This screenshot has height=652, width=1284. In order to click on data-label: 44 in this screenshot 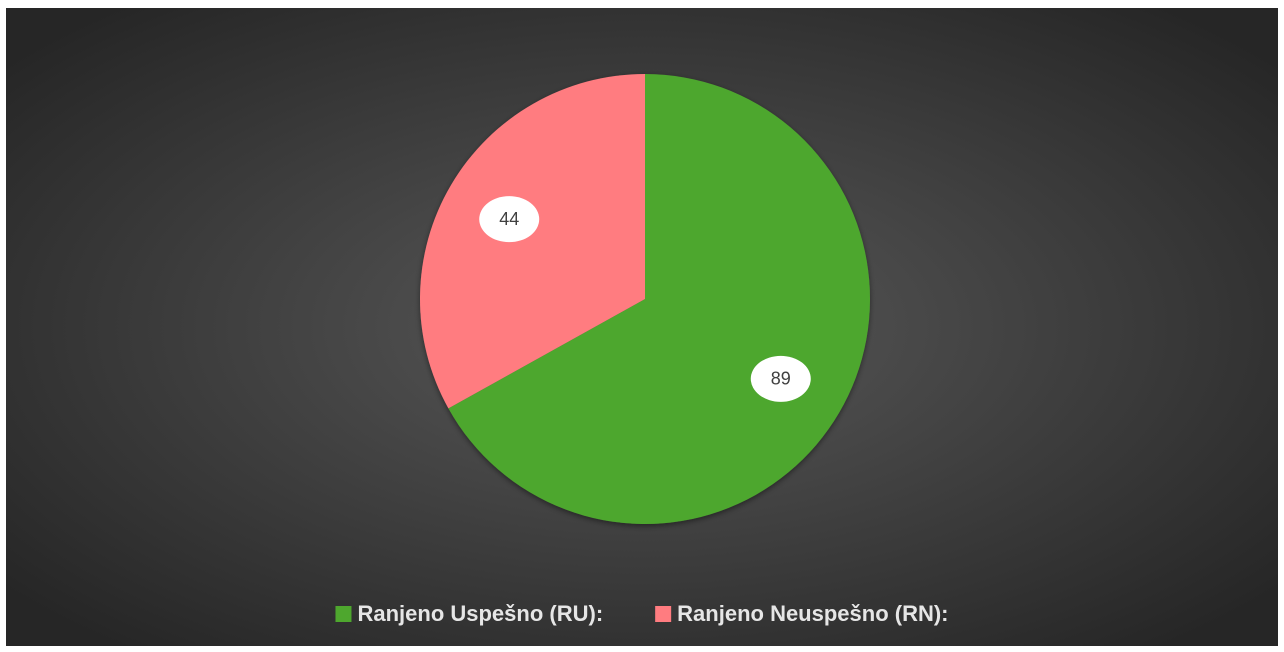, I will do `click(509, 219)`.